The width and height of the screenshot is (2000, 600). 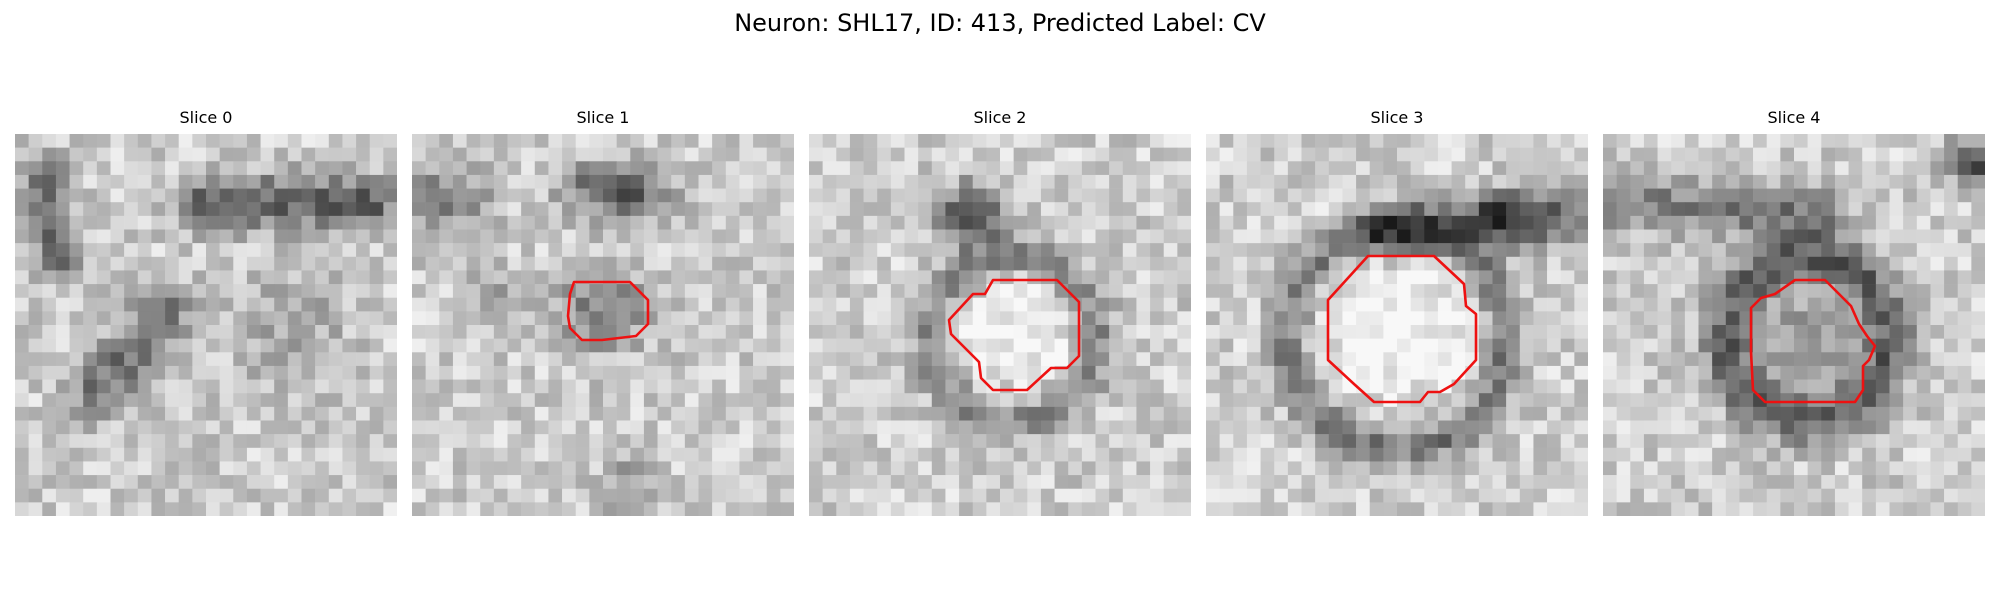 What do you see at coordinates (603, 117) in the screenshot?
I see `panel-title: Slice 1` at bounding box center [603, 117].